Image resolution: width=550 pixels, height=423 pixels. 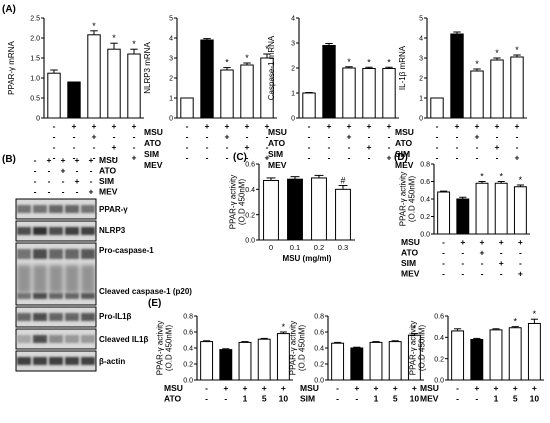 What do you see at coordinates (404, 165) in the screenshot?
I see `row-label-mev-2: MEV` at bounding box center [404, 165].